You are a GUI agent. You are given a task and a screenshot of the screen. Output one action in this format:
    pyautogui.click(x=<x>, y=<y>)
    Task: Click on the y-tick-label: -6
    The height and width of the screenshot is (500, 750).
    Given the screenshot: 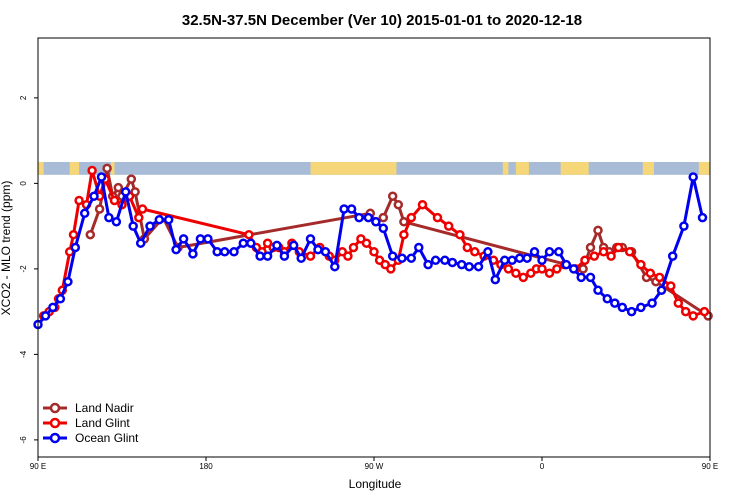 What is the action you would take?
    pyautogui.click(x=23, y=440)
    